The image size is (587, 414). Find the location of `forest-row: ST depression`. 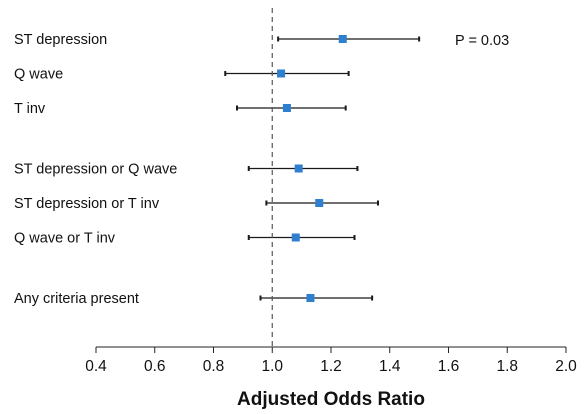

forest-row: ST depression is located at coordinates (217, 40).